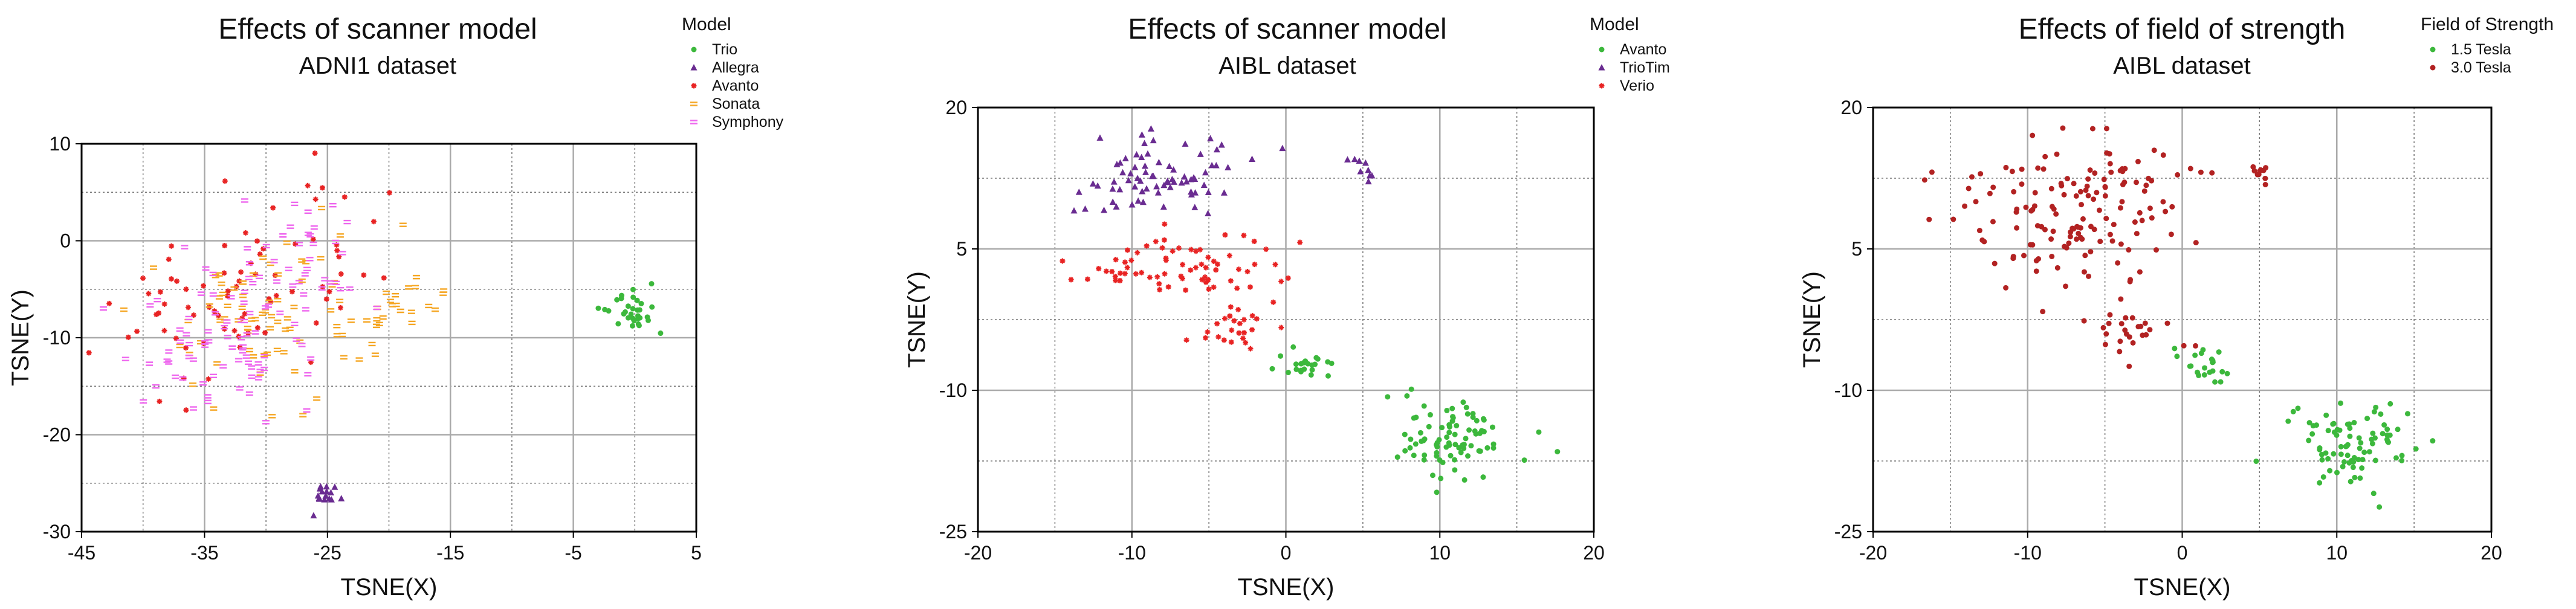 The image size is (2576, 609). I want to click on x-tick-label: -20, so click(1873, 553).